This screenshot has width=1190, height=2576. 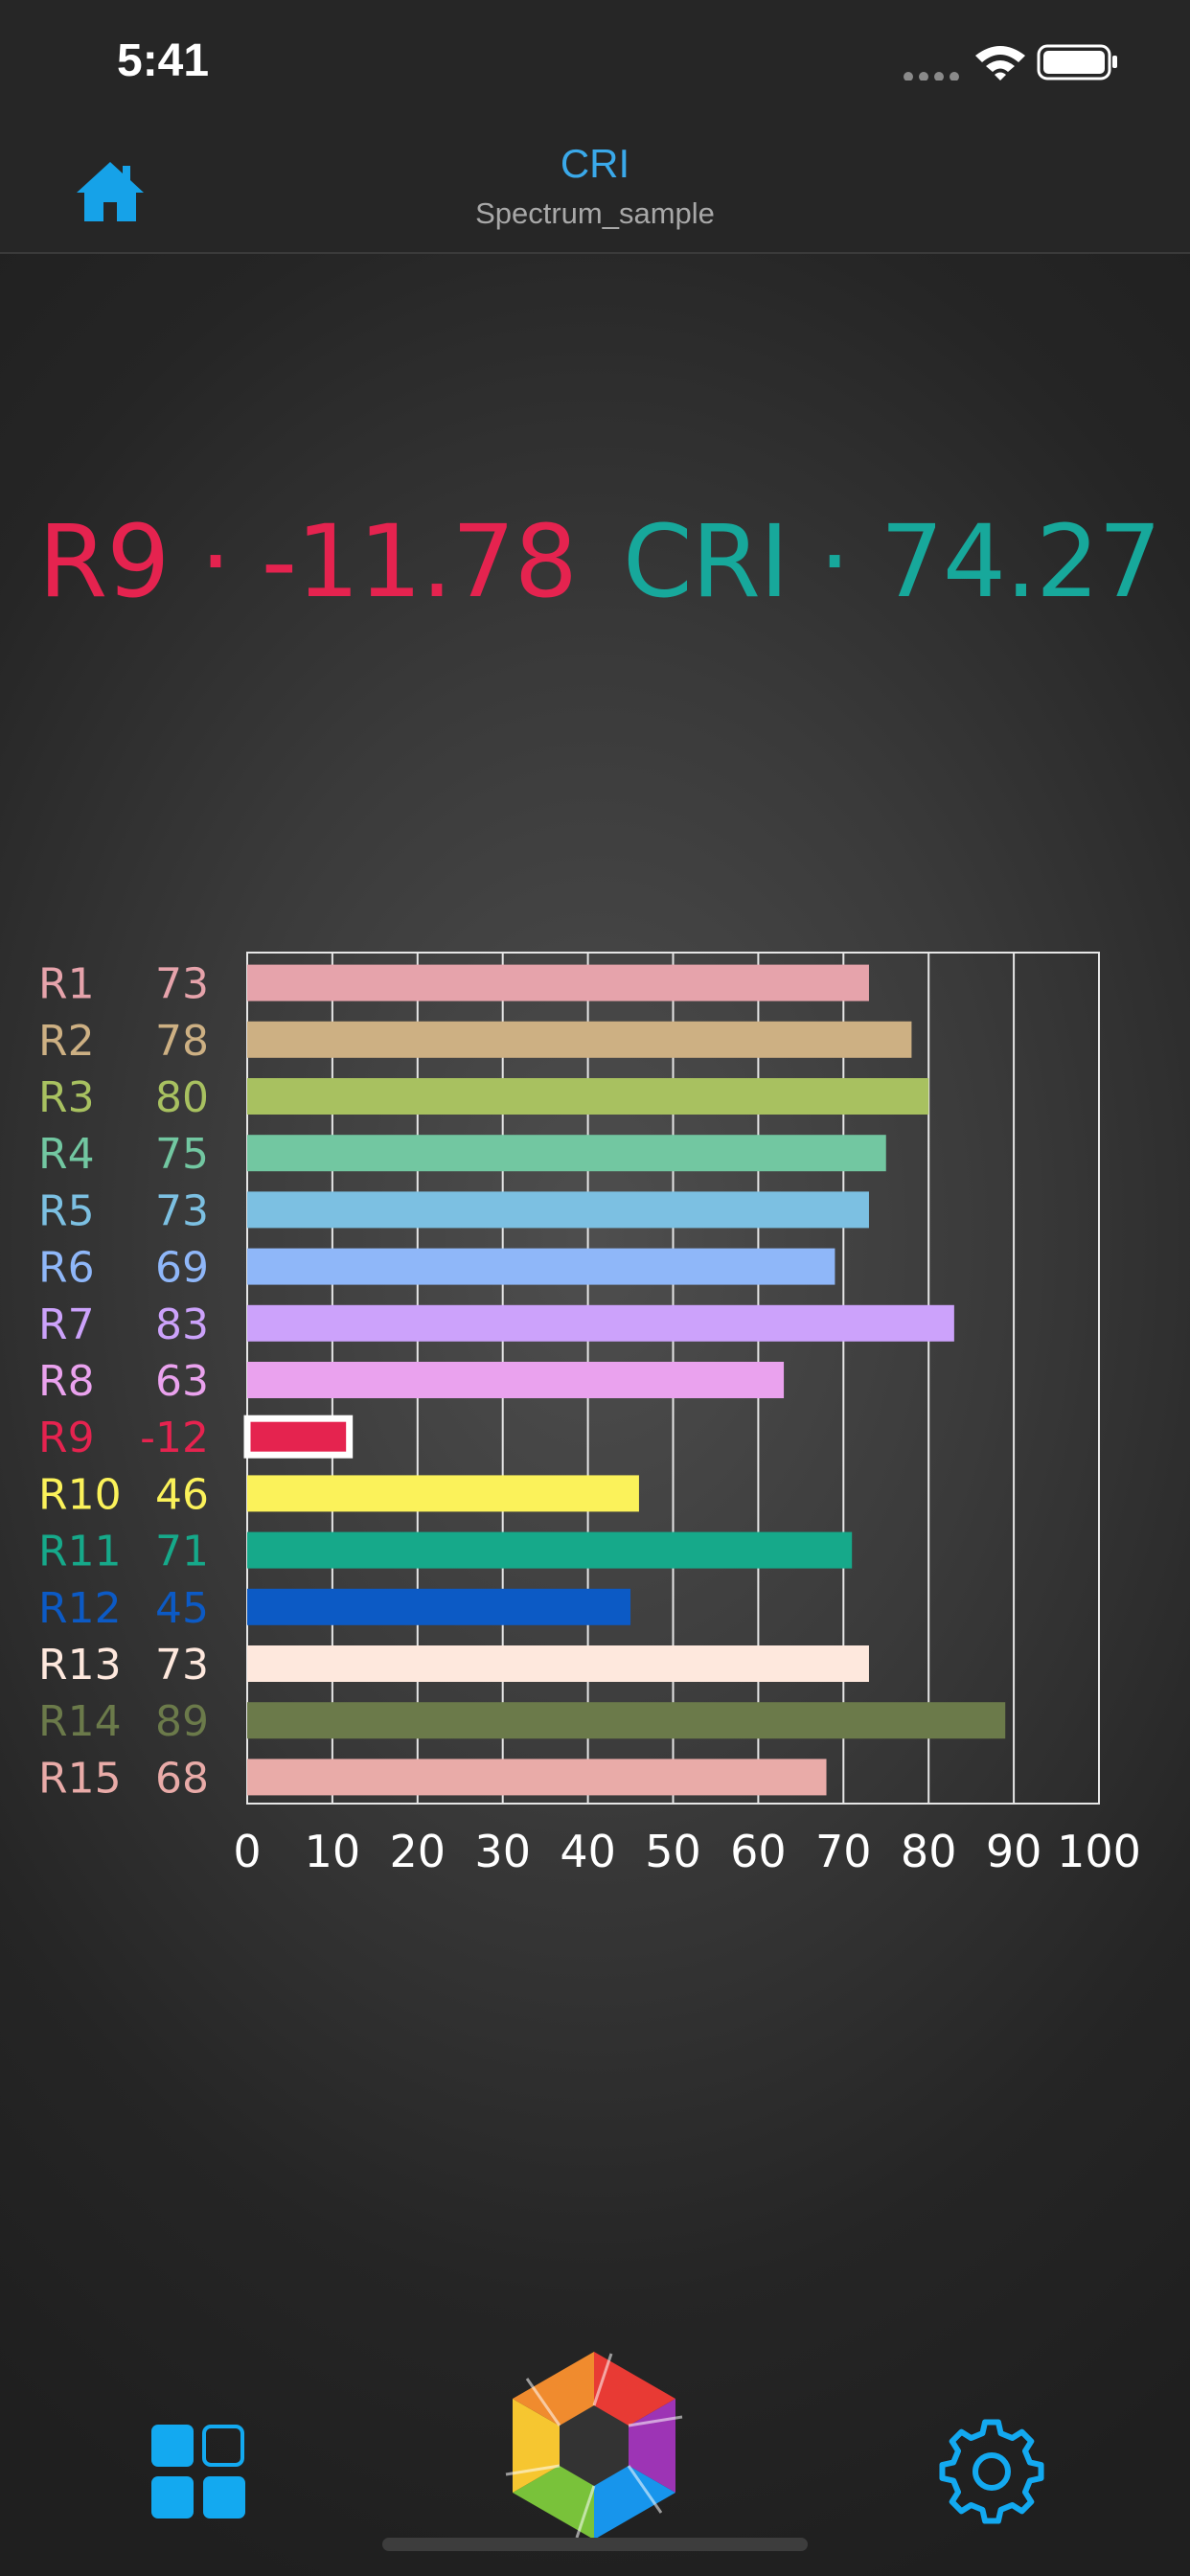 What do you see at coordinates (595, 191) in the screenshot?
I see `nav-bar: CRI Spectrum_sample` at bounding box center [595, 191].